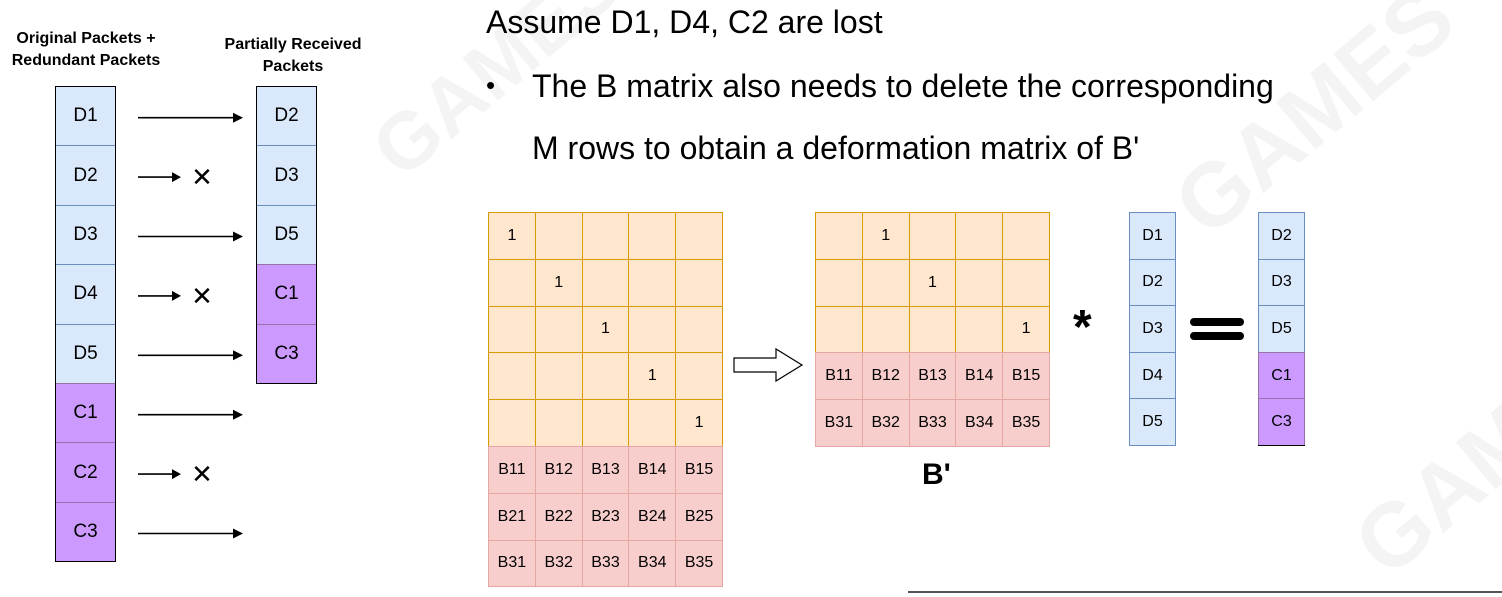 This screenshot has width=1502, height=597. I want to click on original-packets-header-line1: Original Packets +, so click(86, 38).